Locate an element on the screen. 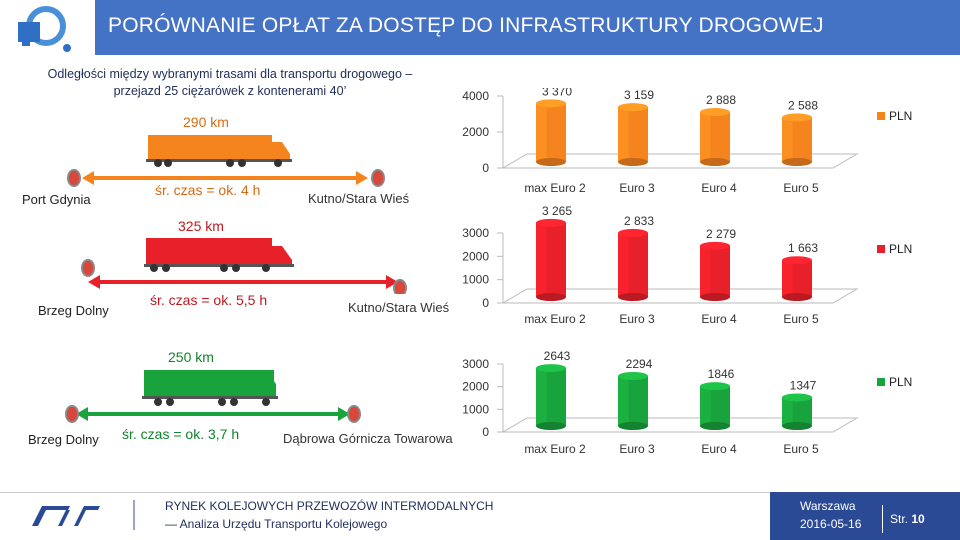  route-2-arrow is located at coordinates (243, 282).